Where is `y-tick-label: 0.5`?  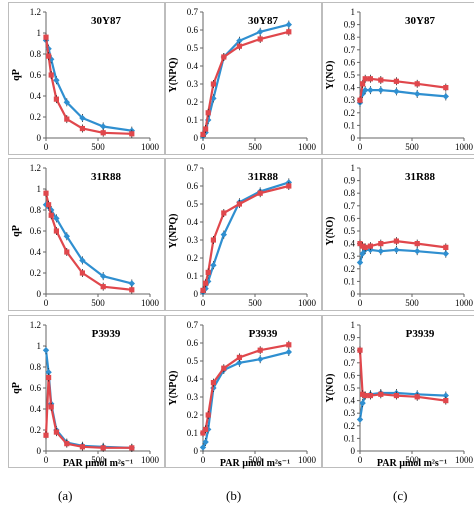 y-tick-label: 0.5 is located at coordinates (350, 75).